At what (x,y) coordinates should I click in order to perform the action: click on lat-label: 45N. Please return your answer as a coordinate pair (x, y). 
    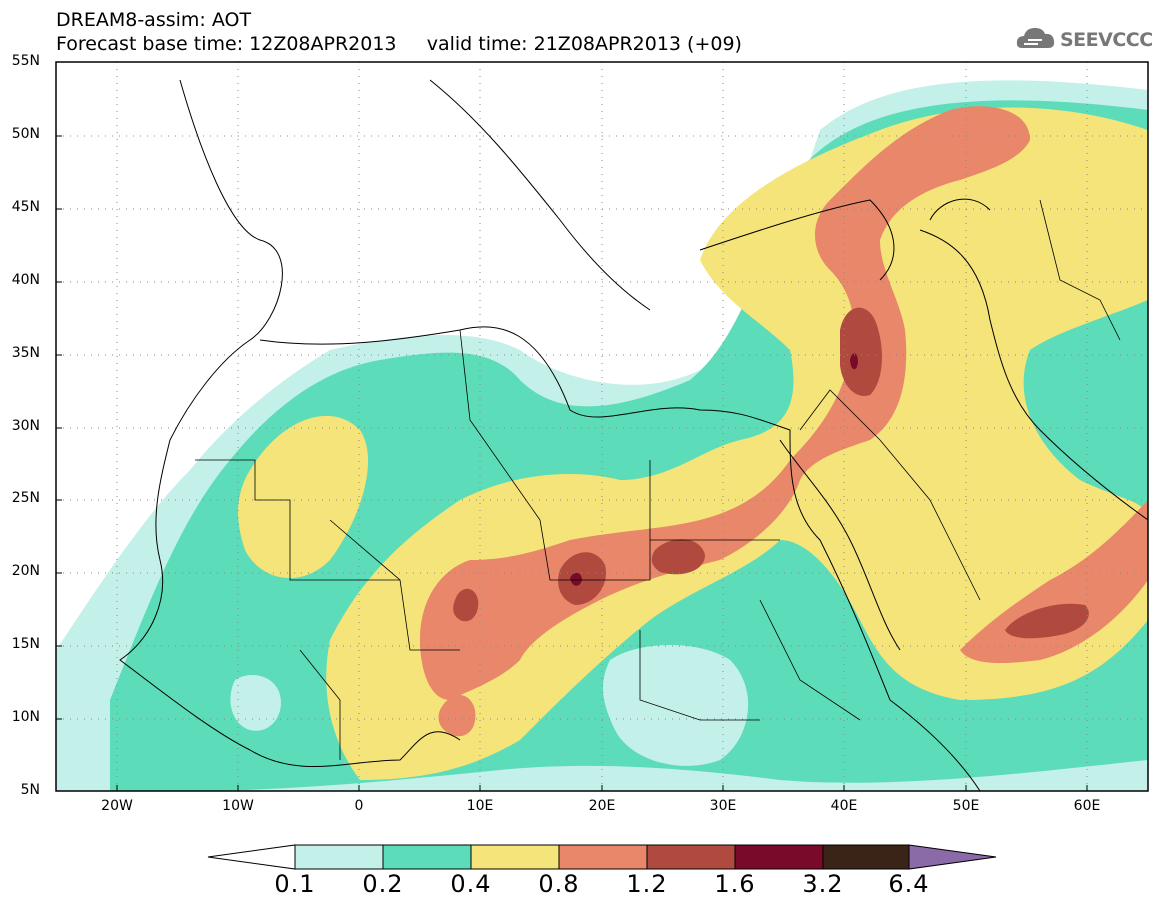
    Looking at the image, I should click on (25, 207).